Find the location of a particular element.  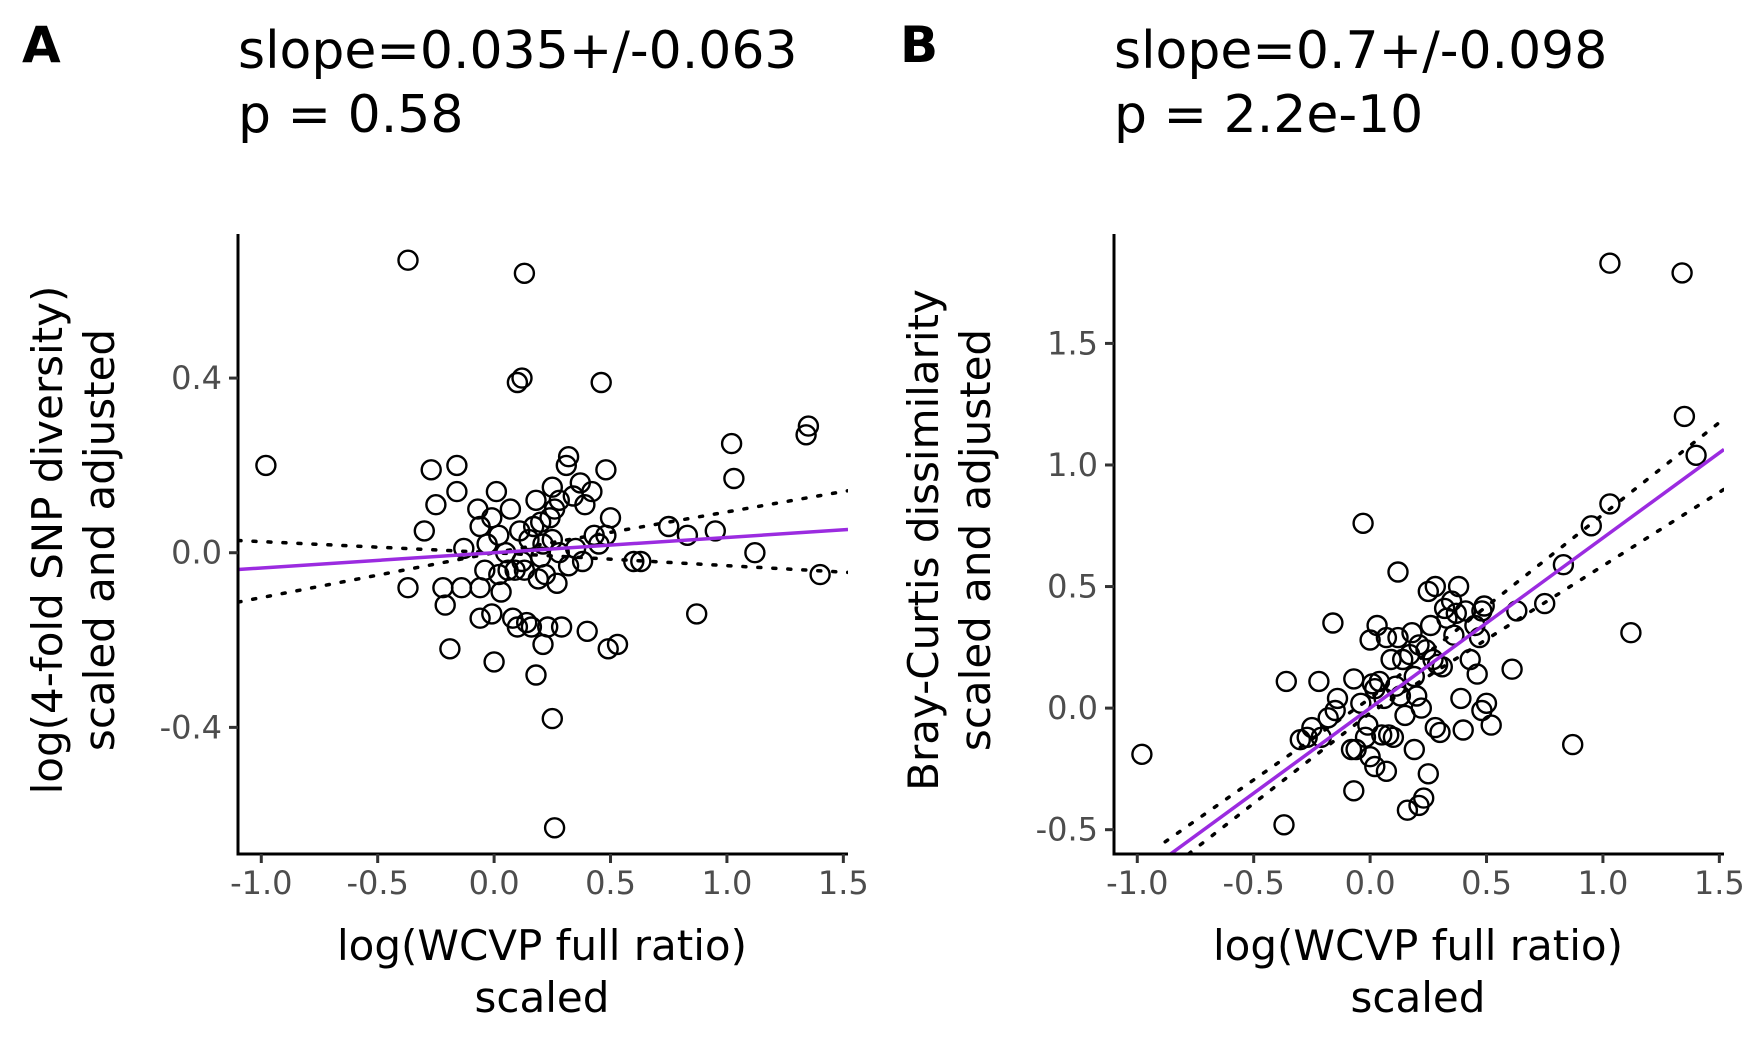

panel-a-xlabel-line-2: scaled is located at coordinates (542, 997).